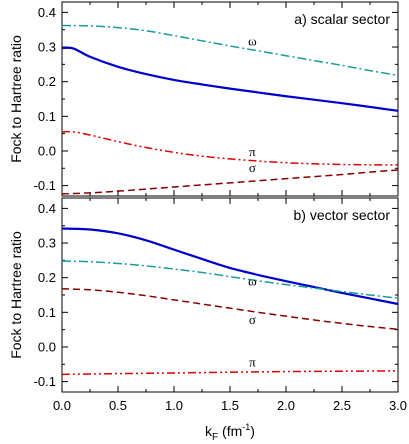  What do you see at coordinates (215, 437) in the screenshot?
I see `x-axis-title-subscript: F` at bounding box center [215, 437].